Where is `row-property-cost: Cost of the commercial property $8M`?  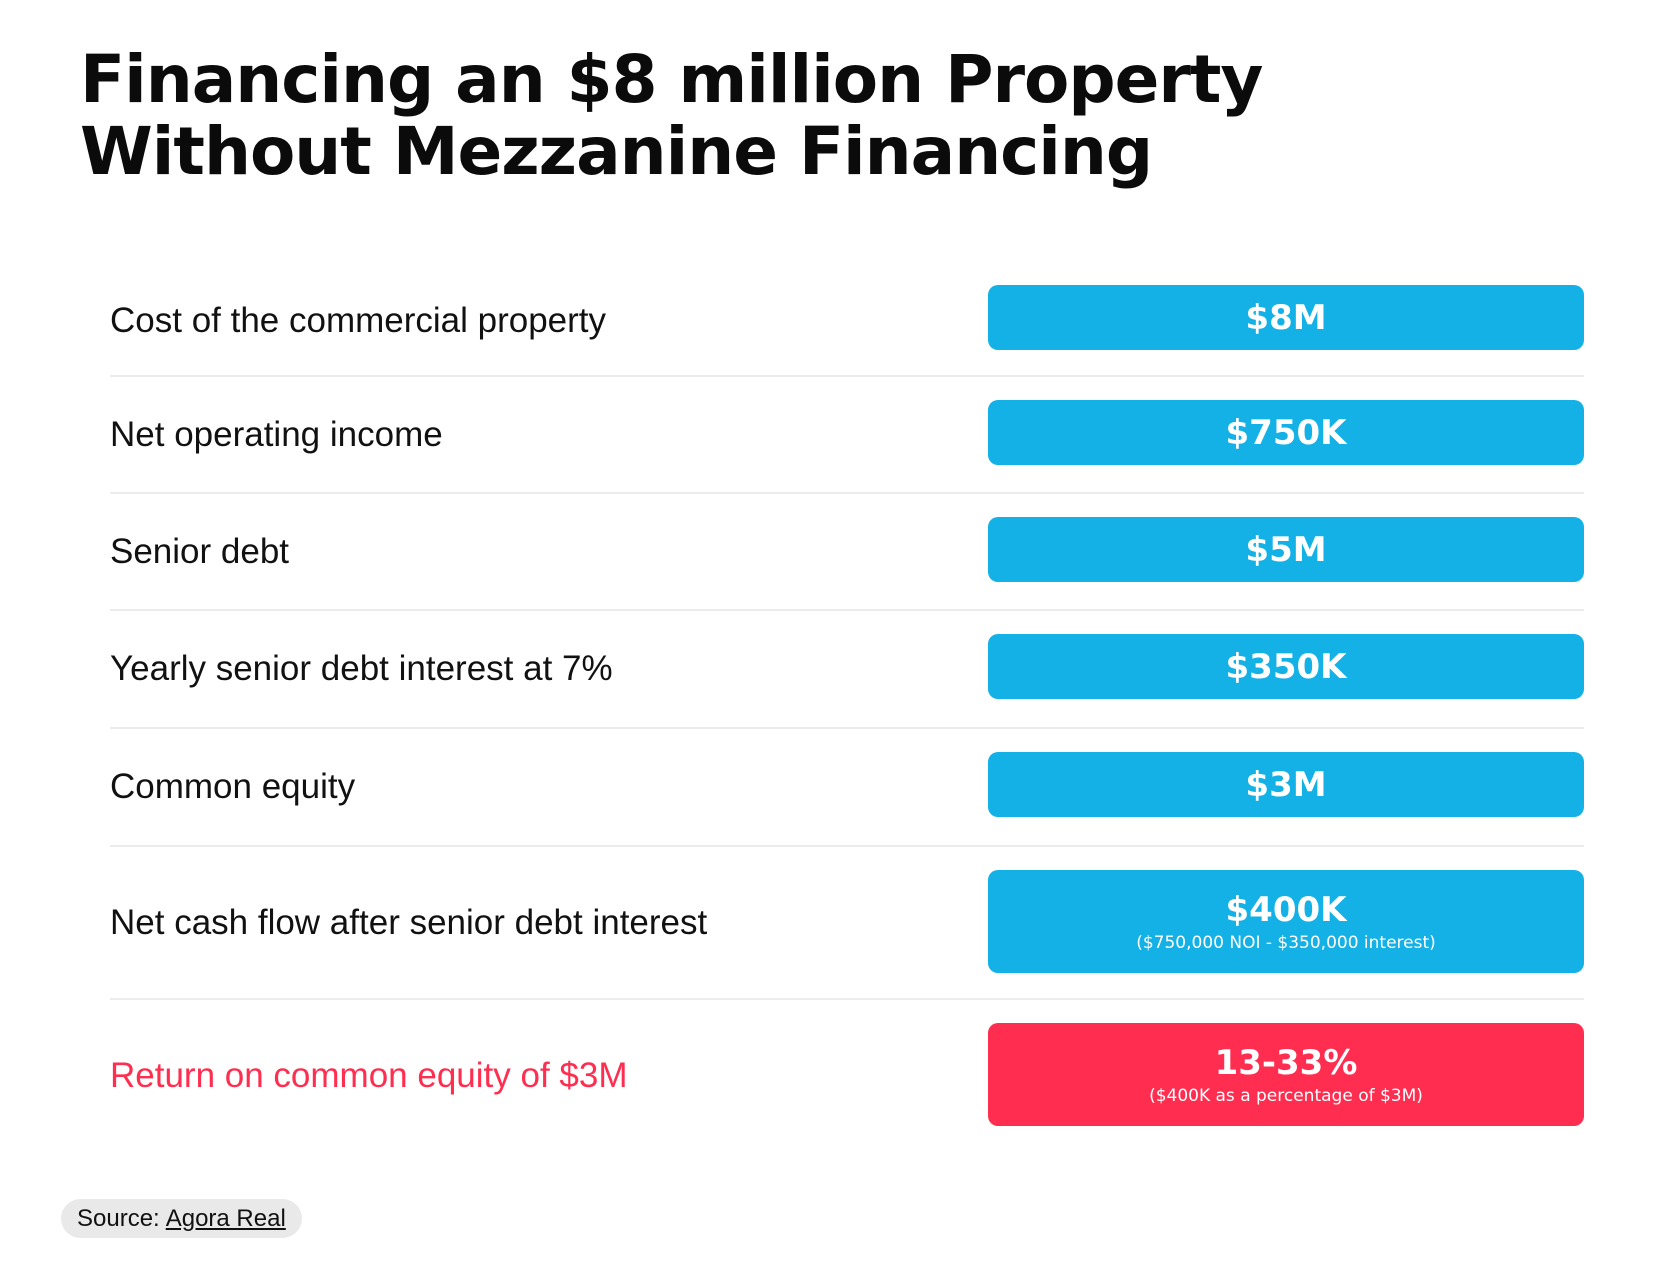 row-property-cost: Cost of the commercial property $8M is located at coordinates (847, 330).